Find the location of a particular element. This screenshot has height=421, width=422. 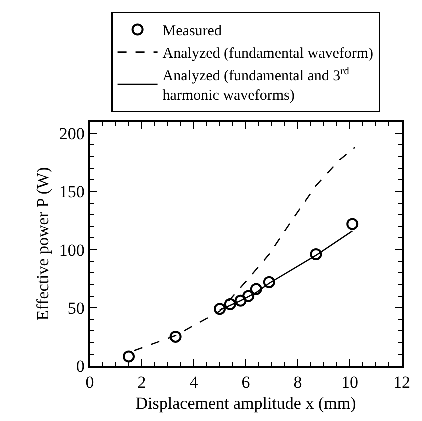

x-tick-label: 2 is located at coordinates (142, 382).